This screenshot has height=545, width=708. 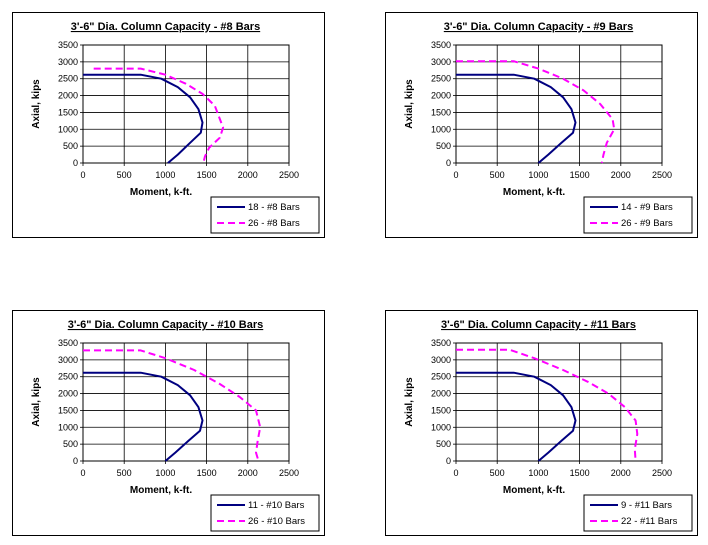 I want to click on legend-label-1: 26 - #9 Bars, so click(x=647, y=223).